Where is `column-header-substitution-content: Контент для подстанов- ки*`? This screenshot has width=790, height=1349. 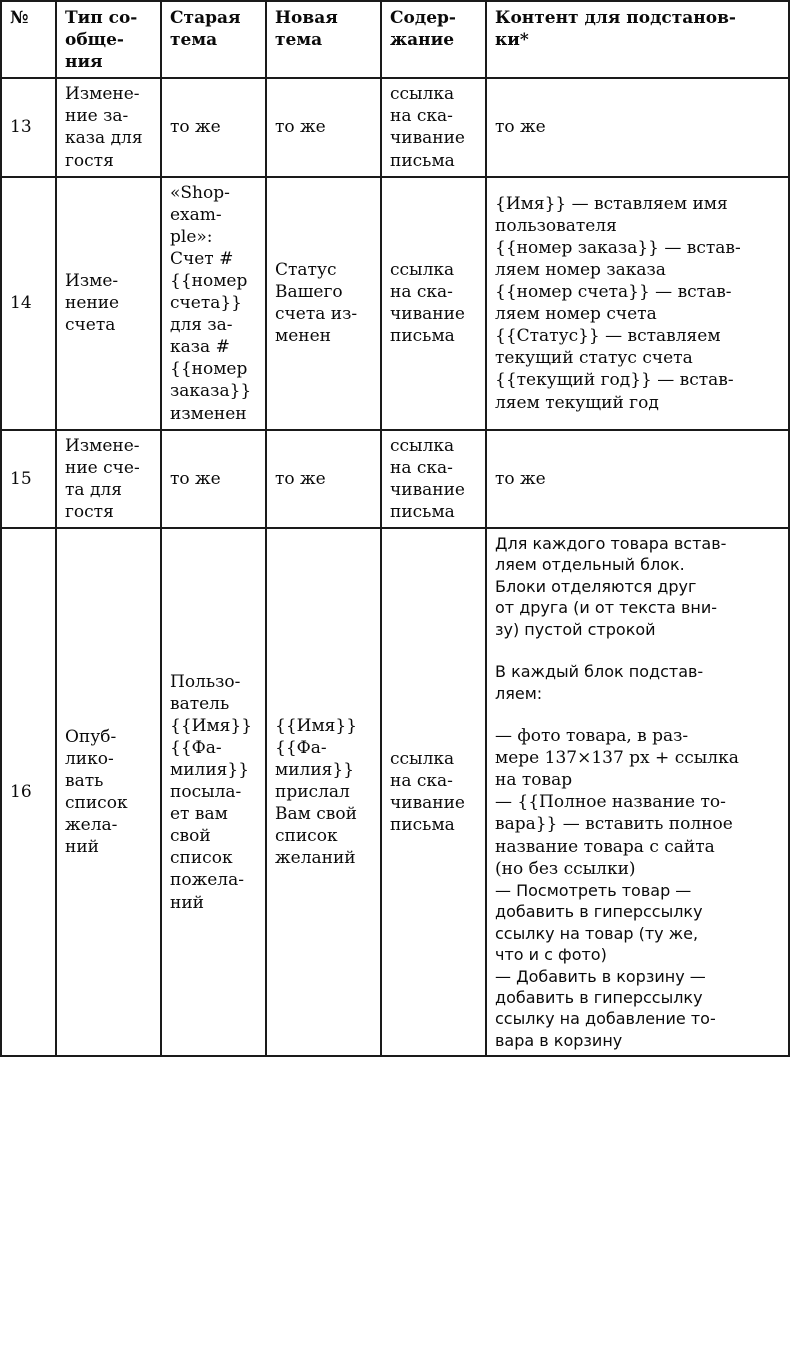
column-header-substitution-content: Контент для подстанов- ки* is located at coordinates (637, 40).